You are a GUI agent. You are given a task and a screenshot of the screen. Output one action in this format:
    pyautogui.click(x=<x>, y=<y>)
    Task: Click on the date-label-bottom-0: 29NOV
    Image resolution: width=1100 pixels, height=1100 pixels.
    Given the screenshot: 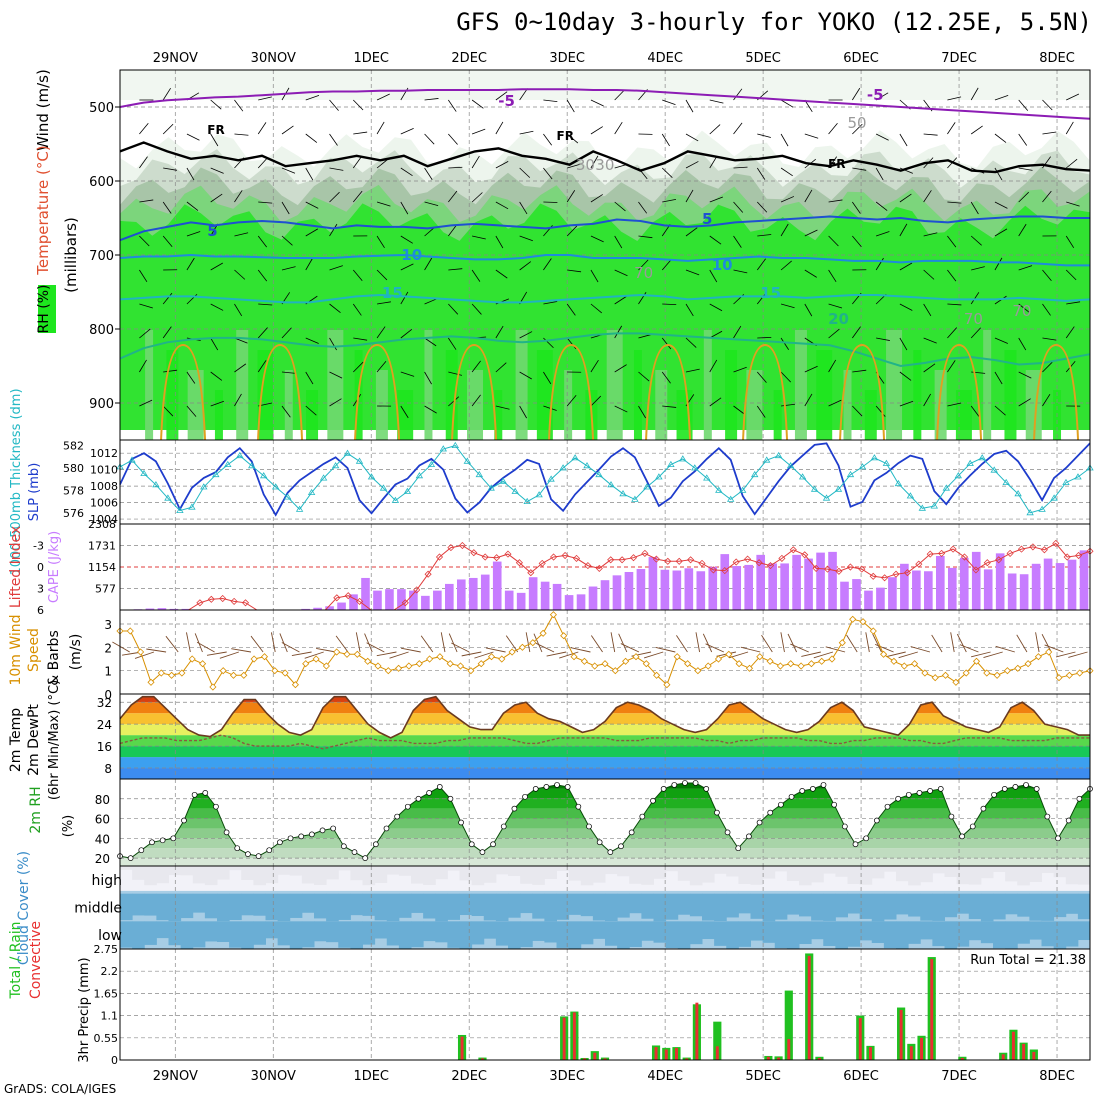 What is the action you would take?
    pyautogui.click(x=175, y=1076)
    